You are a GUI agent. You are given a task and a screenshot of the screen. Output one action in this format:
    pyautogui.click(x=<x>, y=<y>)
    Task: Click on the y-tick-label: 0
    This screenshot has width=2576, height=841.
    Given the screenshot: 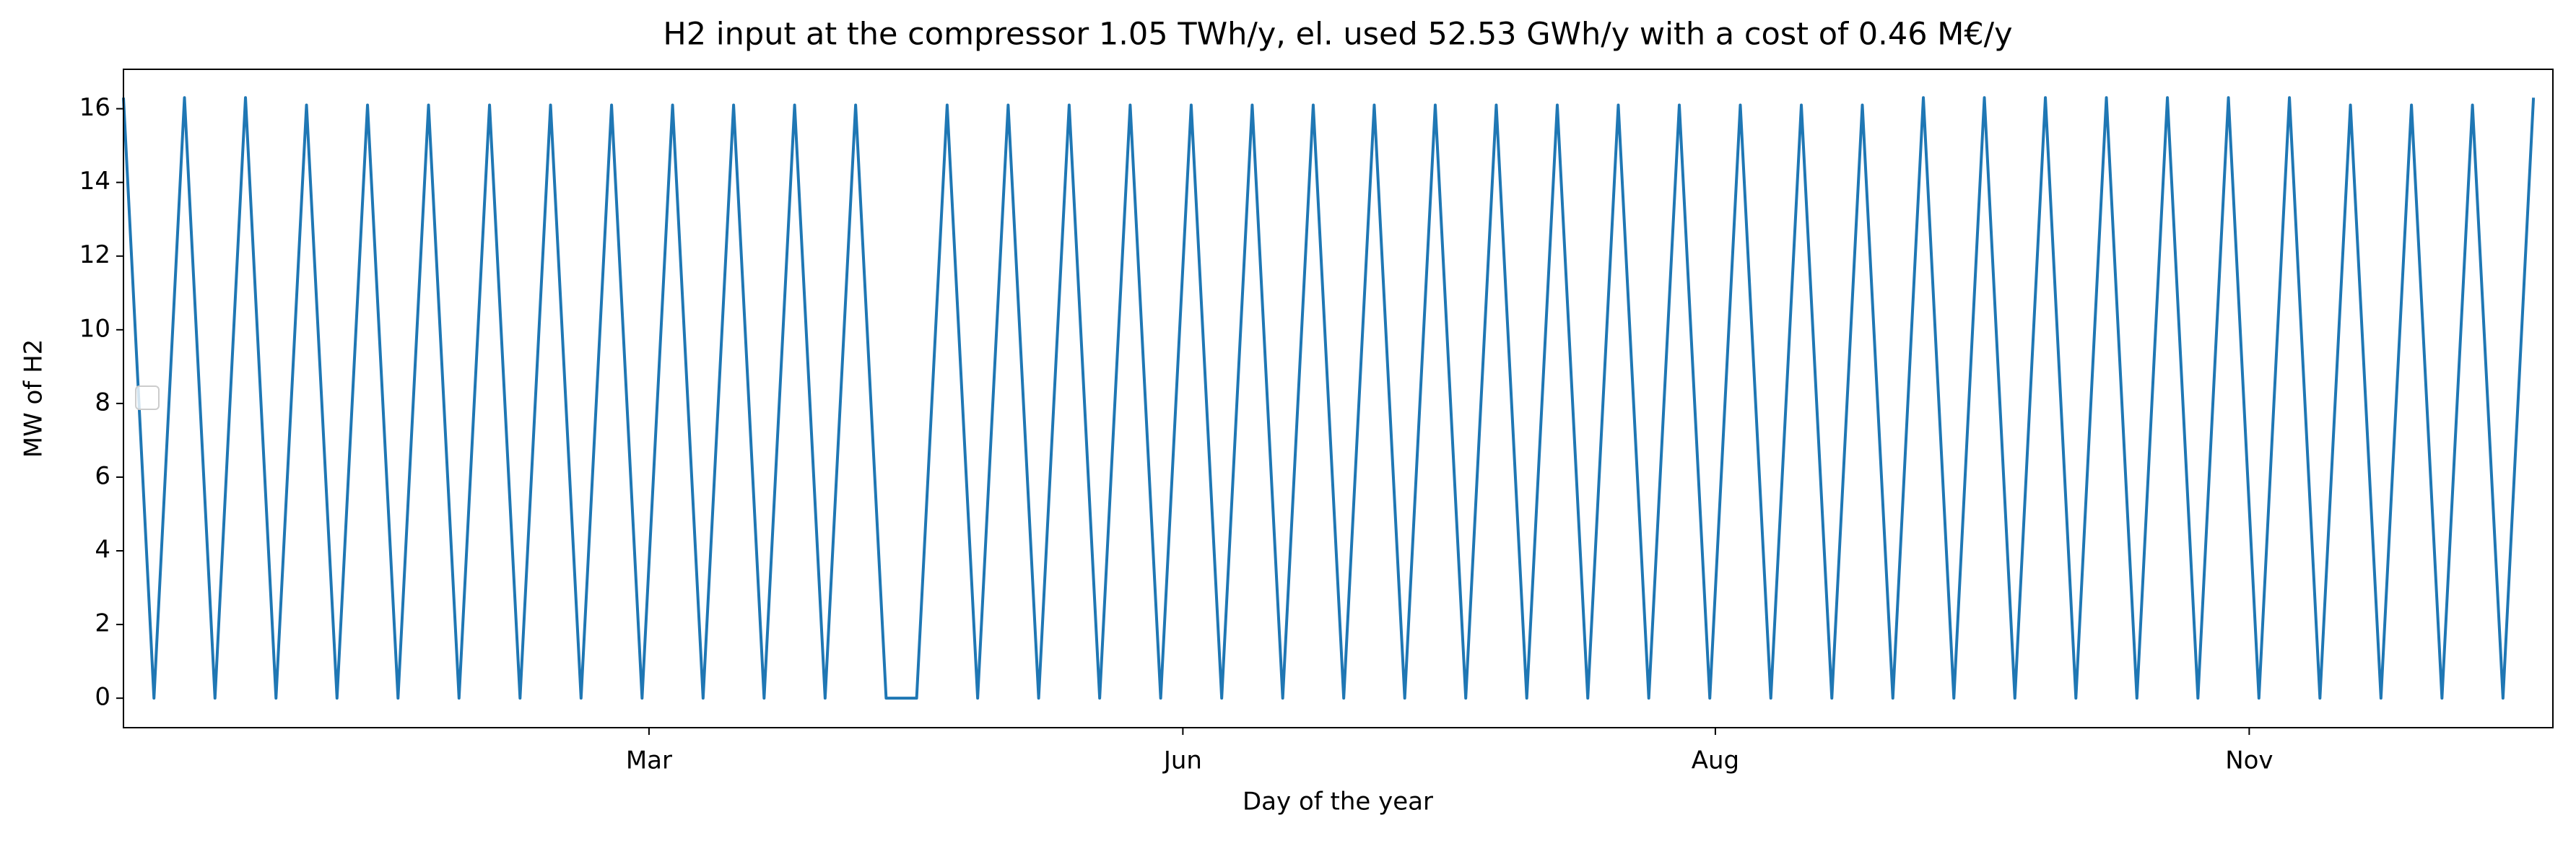 What is the action you would take?
    pyautogui.click(x=102, y=697)
    